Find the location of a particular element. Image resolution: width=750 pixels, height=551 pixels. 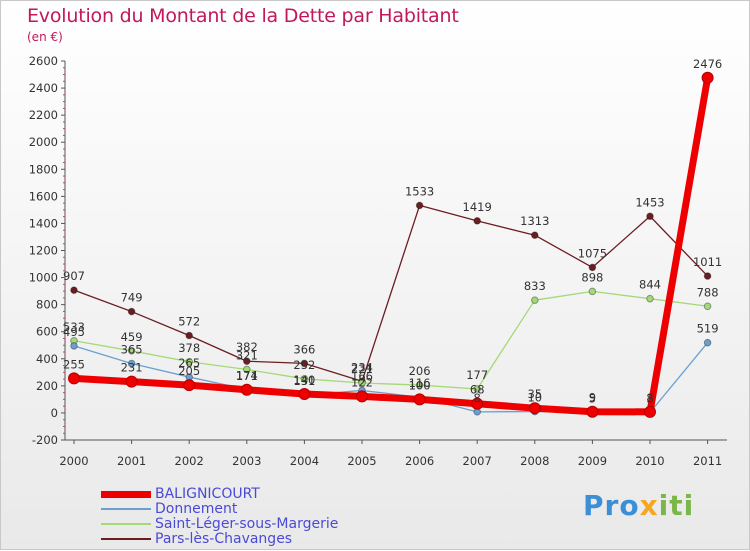

data-label: 35 is located at coordinates (534, 394).